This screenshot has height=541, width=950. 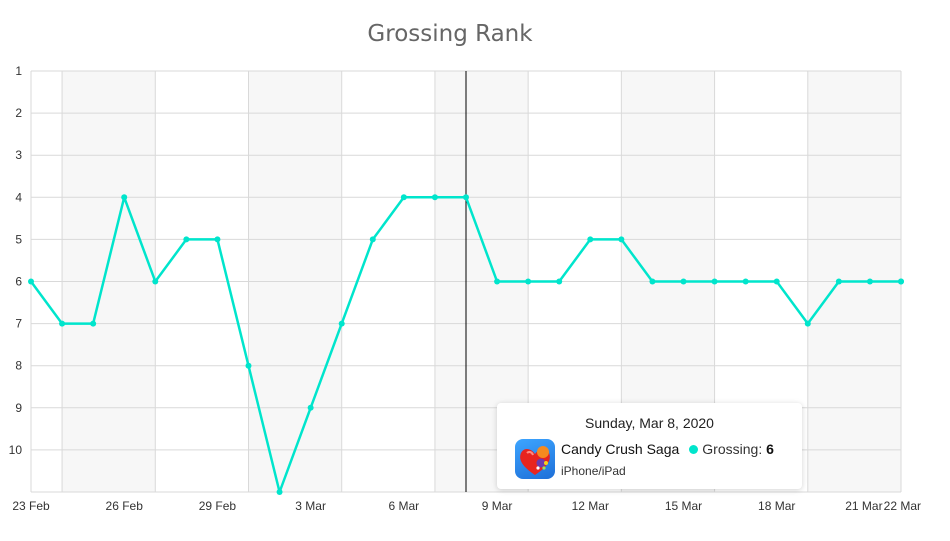 I want to click on x-tick-label: 23 Feb, so click(x=31, y=506).